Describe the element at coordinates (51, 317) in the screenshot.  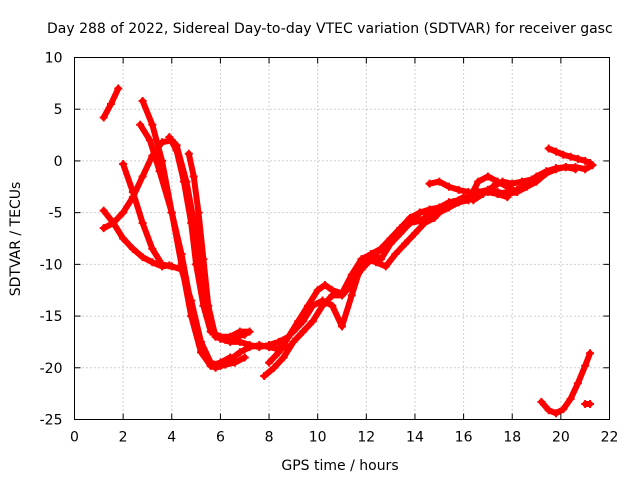
I see `y-tick-label: -15` at that location.